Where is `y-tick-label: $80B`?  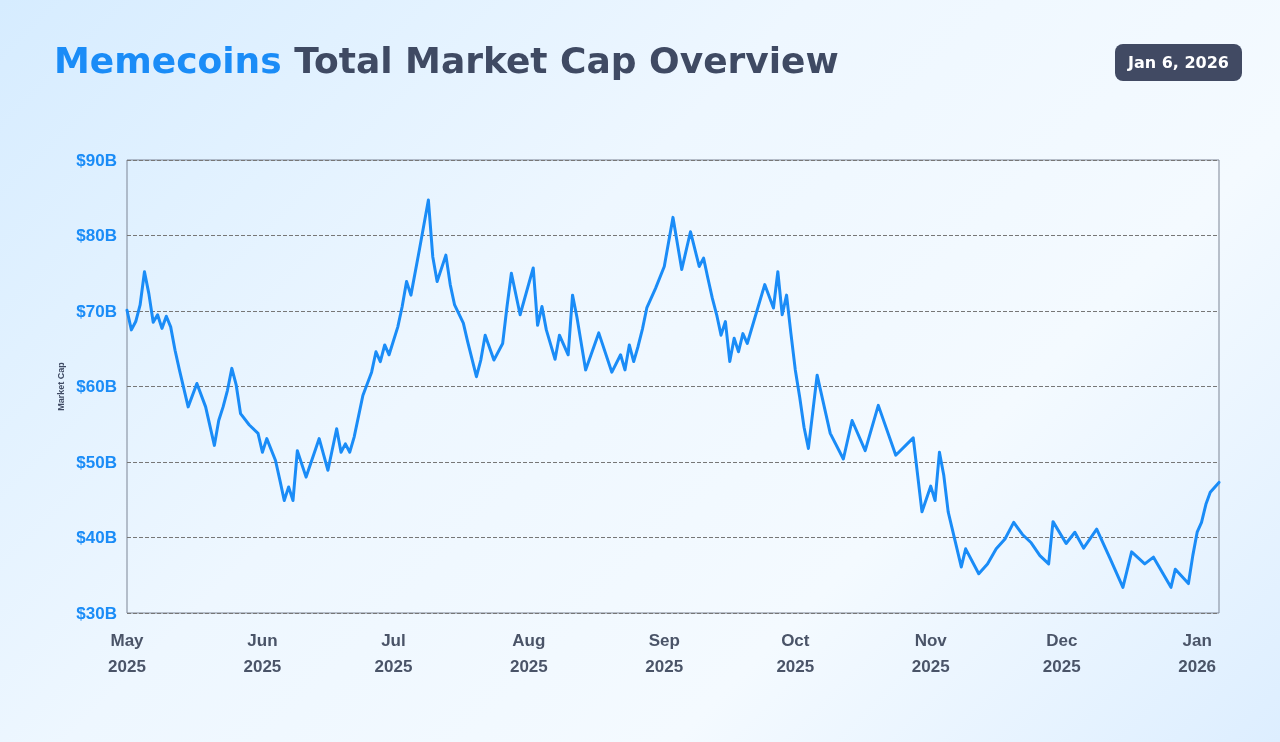
y-tick-label: $80B is located at coordinates (96, 235).